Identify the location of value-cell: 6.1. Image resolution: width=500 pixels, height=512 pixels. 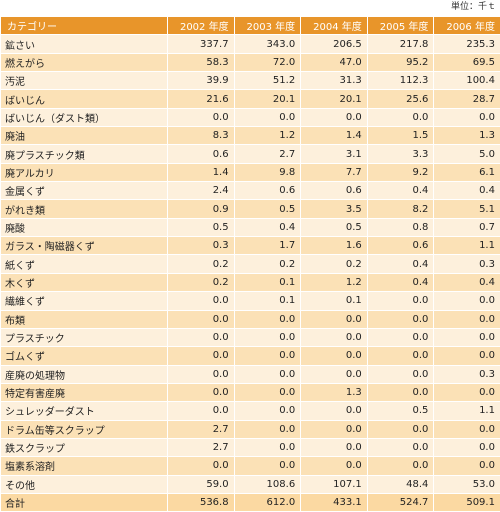
(467, 172).